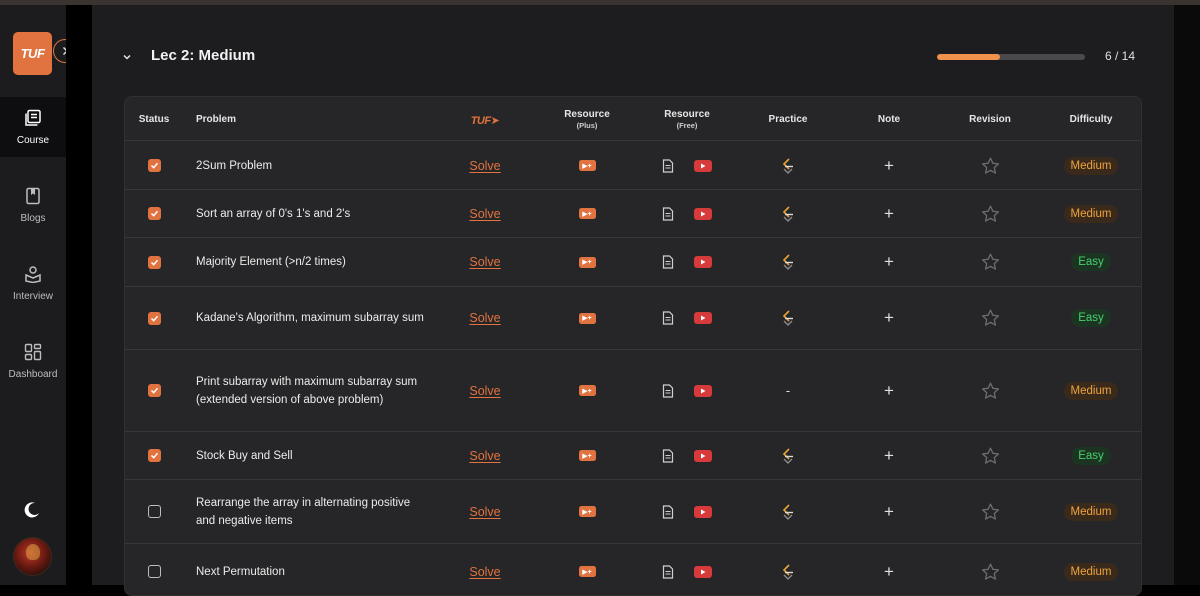 This screenshot has height=596, width=1200. Describe the element at coordinates (311, 455) in the screenshot. I see `problem-cell: Stock Buy and Sell` at that location.